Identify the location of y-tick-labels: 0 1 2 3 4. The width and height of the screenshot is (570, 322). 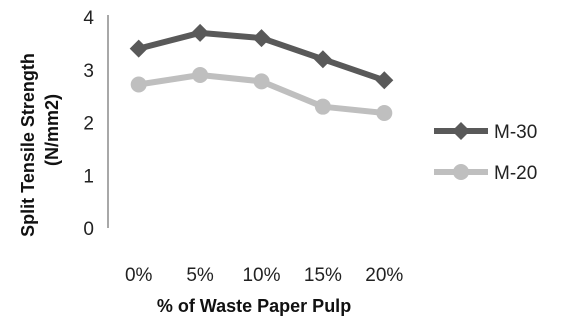
(88, 124).